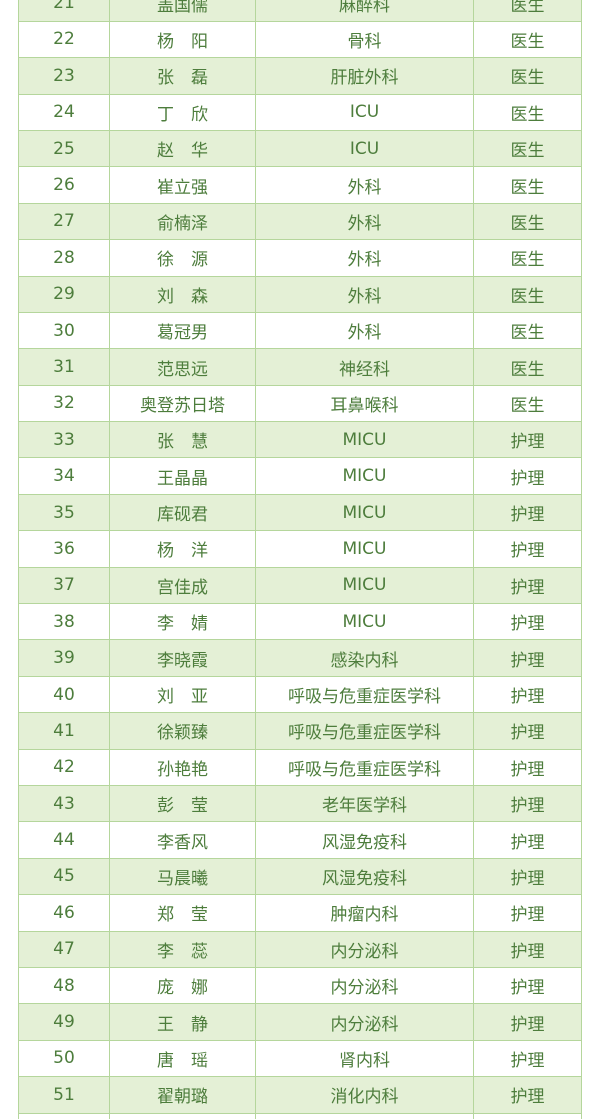 The width and height of the screenshot is (600, 1119). I want to click on table-row: 37 宫佳成 MICU 护理, so click(300, 586).